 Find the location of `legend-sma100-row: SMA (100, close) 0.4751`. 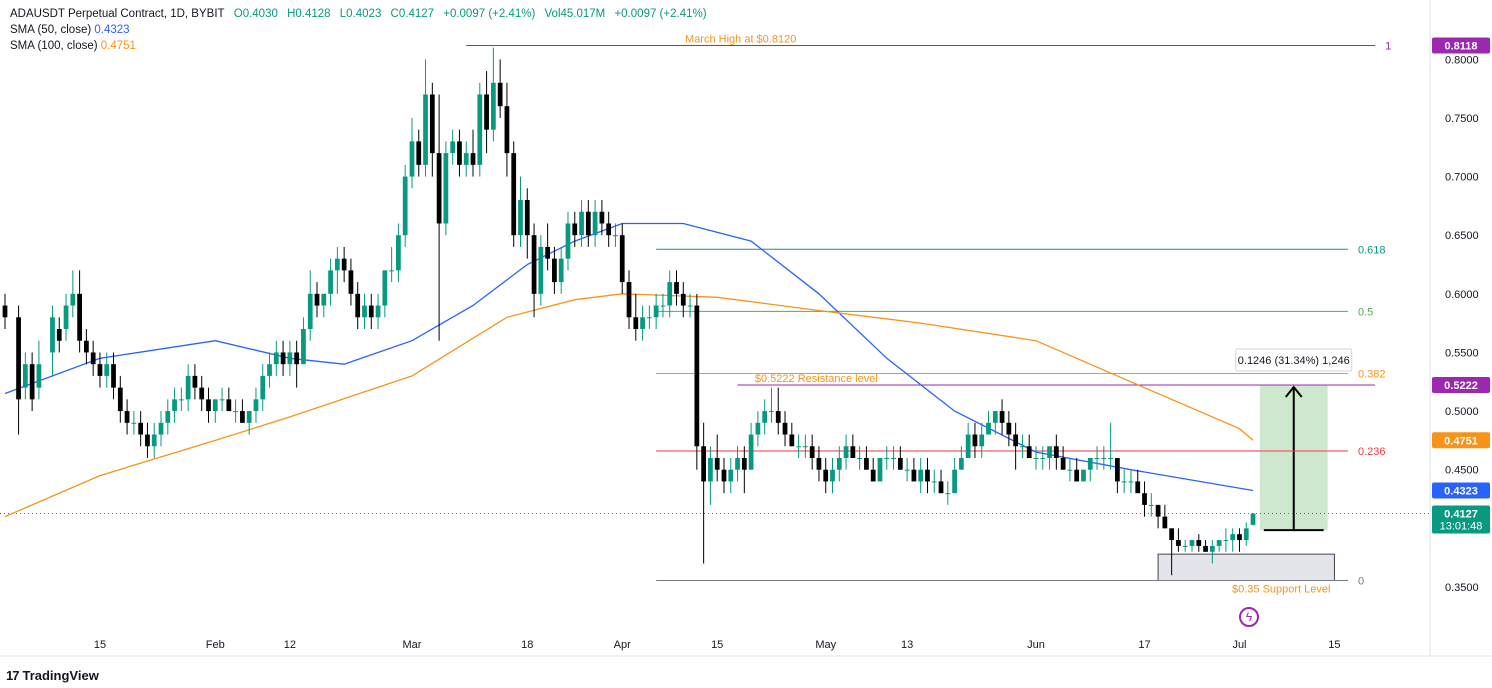

legend-sma100-row: SMA (100, close) 0.4751 is located at coordinates (361, 46).